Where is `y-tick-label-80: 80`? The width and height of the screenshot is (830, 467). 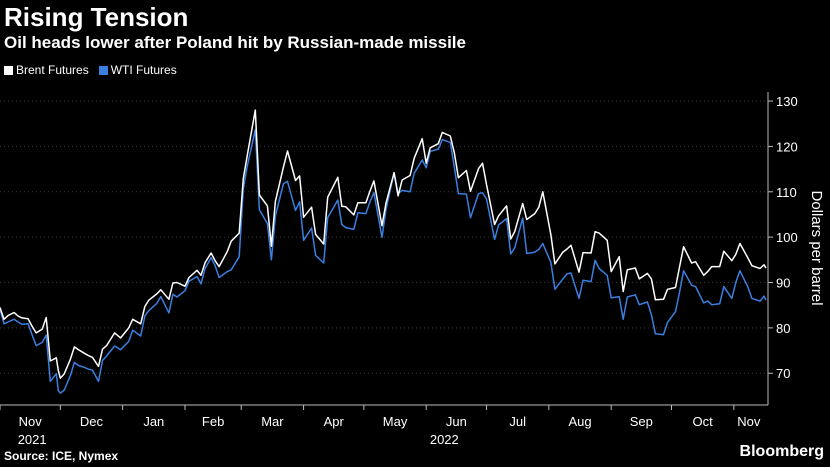
y-tick-label-80: 80 is located at coordinates (783, 328).